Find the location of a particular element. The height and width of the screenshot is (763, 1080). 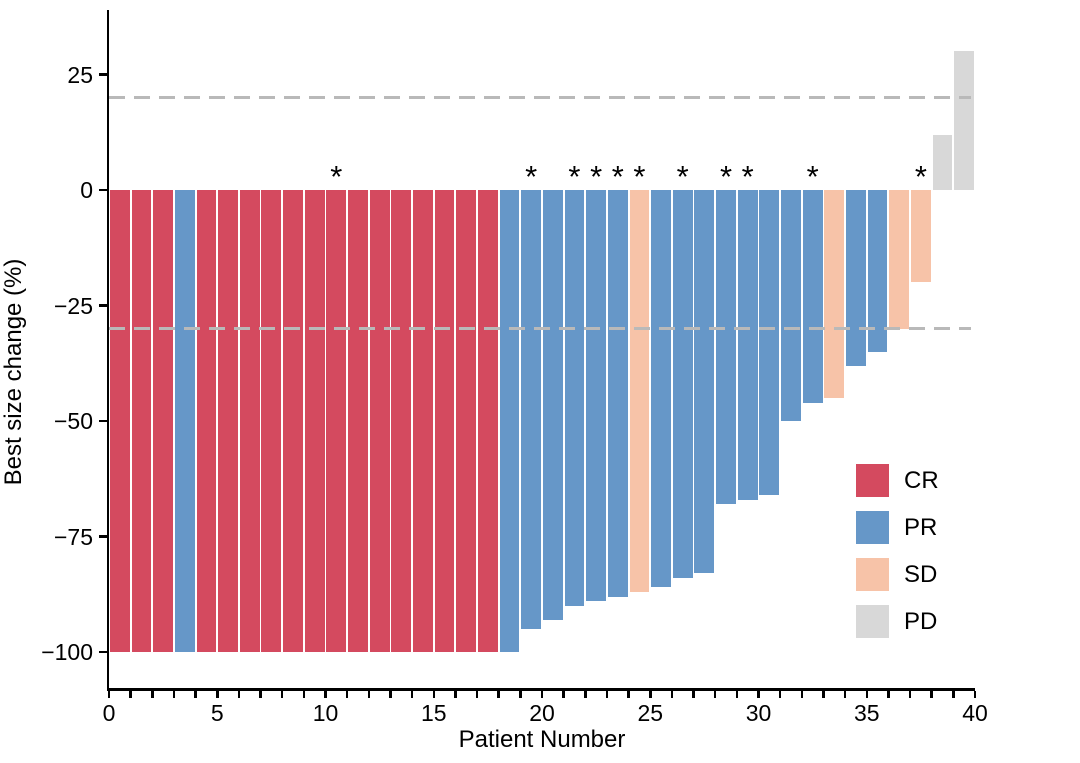

y-axis-title-text: Best size change (%) is located at coordinates (13, 372).